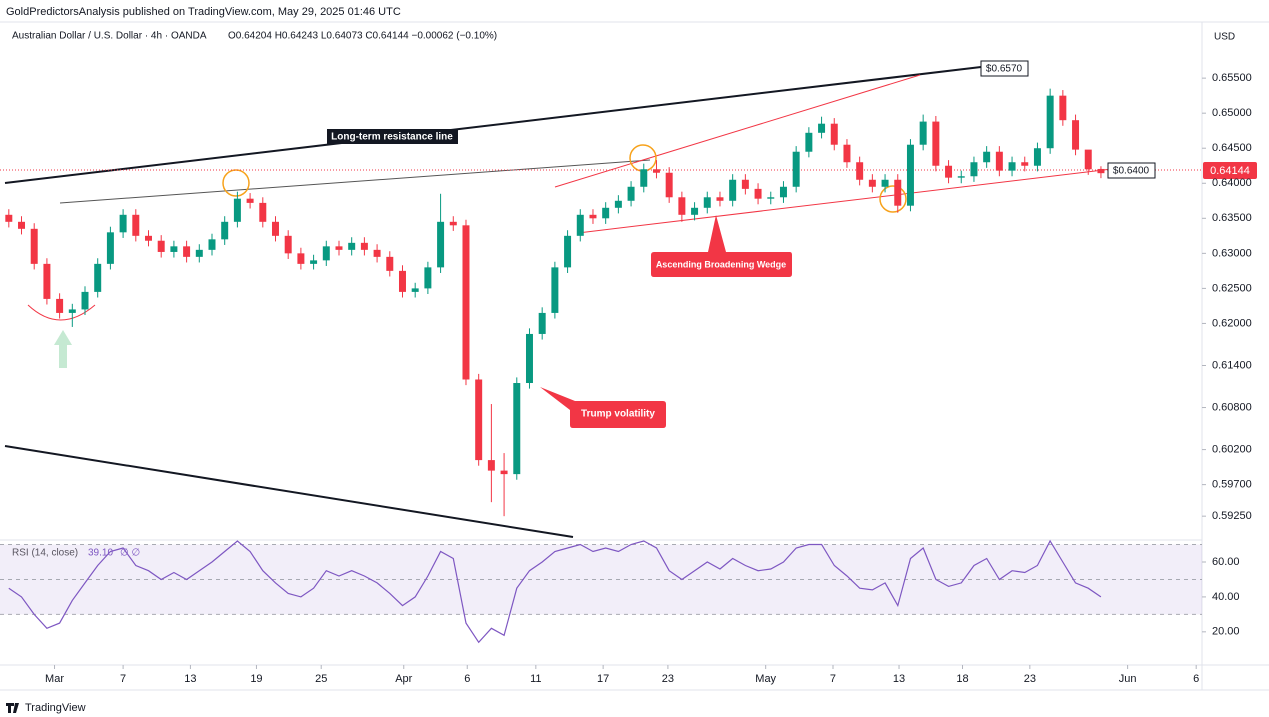  Describe the element at coordinates (100, 553) in the screenshot. I see `rsi-value: 39.10` at that location.